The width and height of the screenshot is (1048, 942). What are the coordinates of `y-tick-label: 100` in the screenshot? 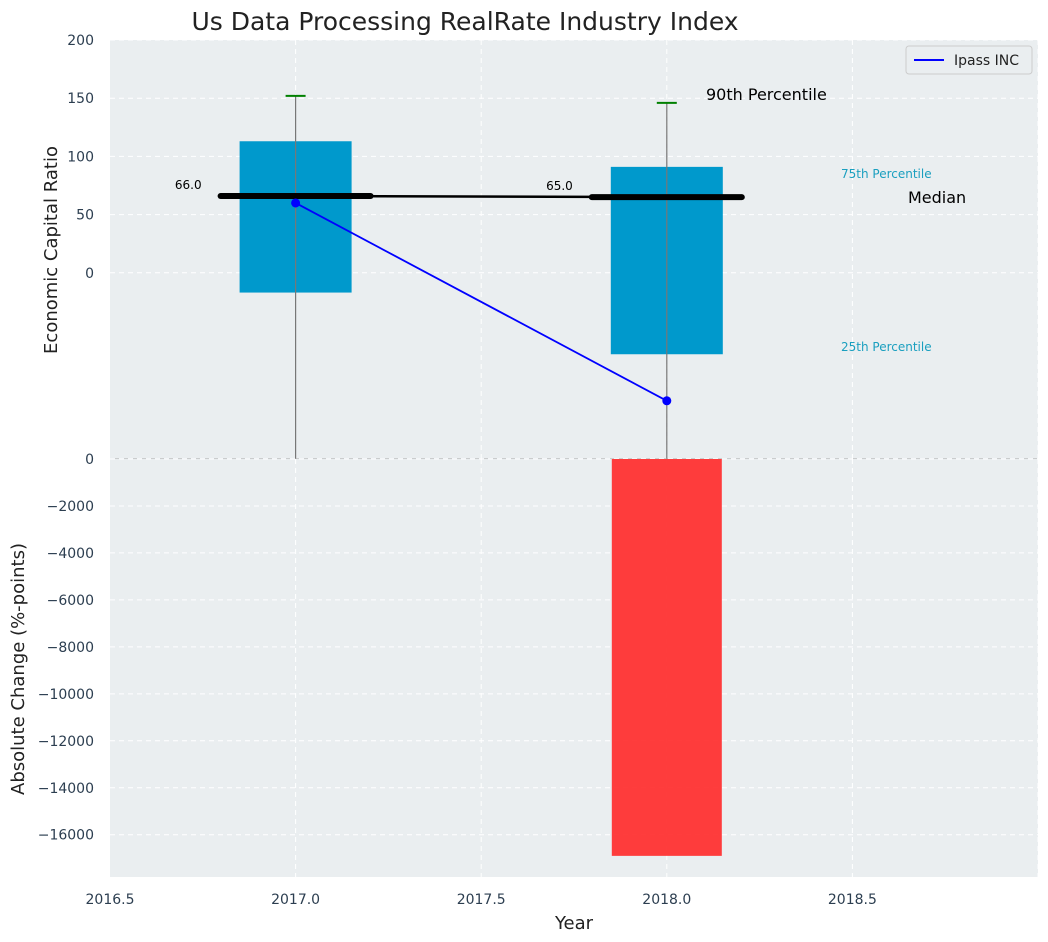 It's located at (80, 157).